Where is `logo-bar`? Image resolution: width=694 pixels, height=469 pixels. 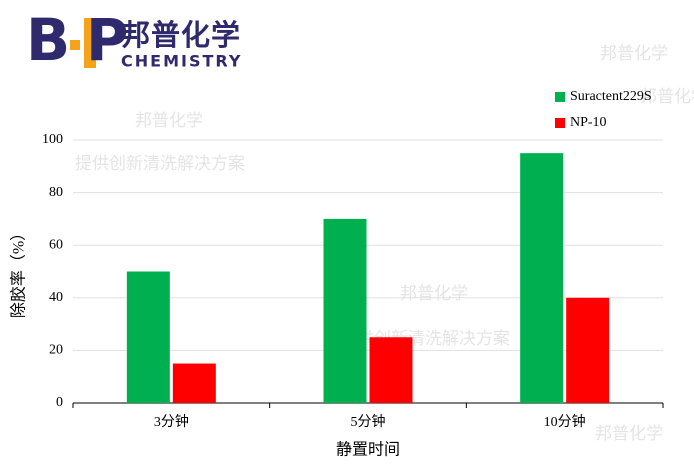
logo-bar is located at coordinates (90, 43).